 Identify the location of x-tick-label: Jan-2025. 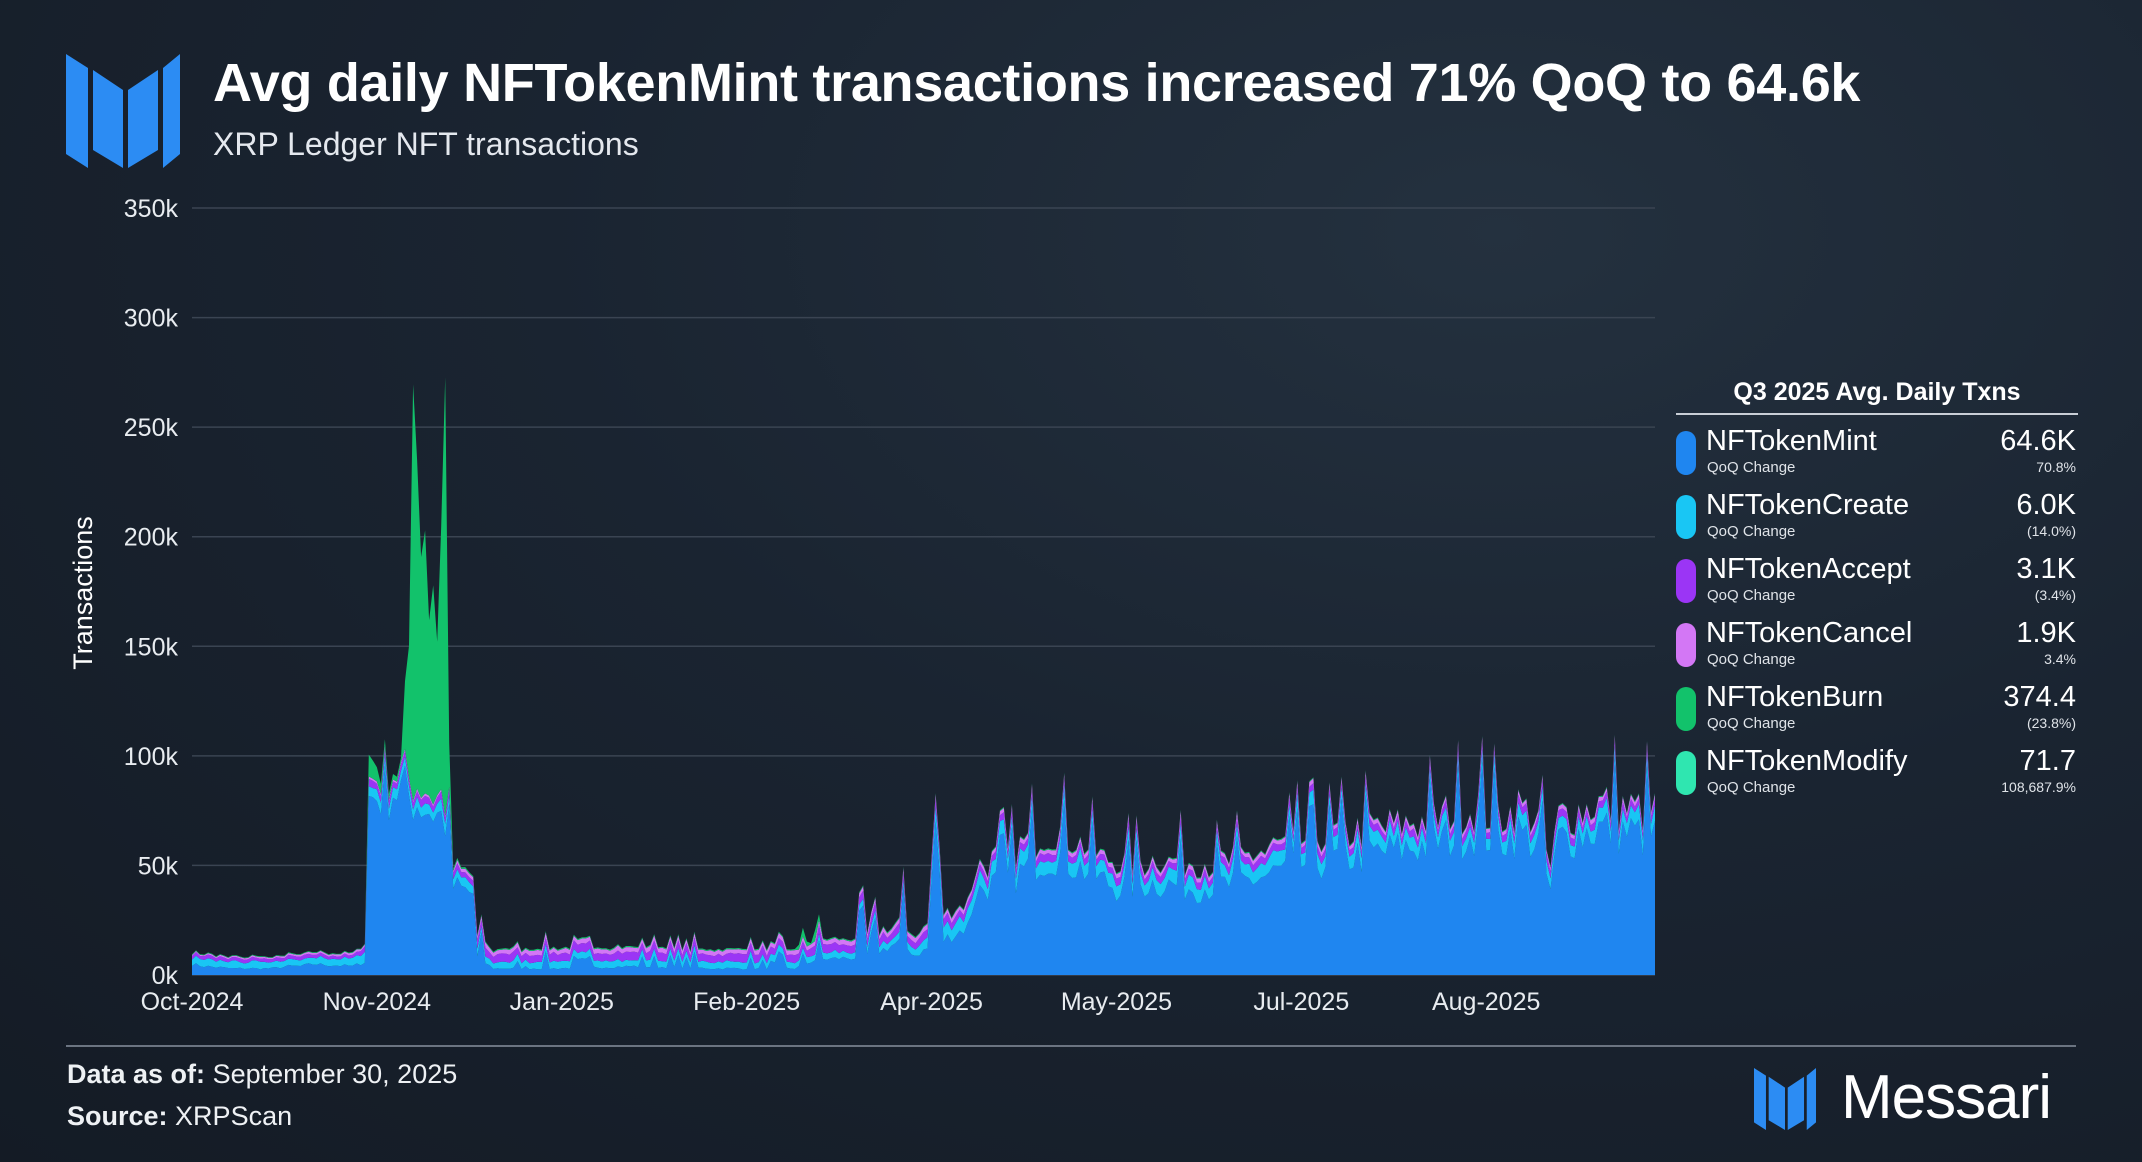
(562, 1002).